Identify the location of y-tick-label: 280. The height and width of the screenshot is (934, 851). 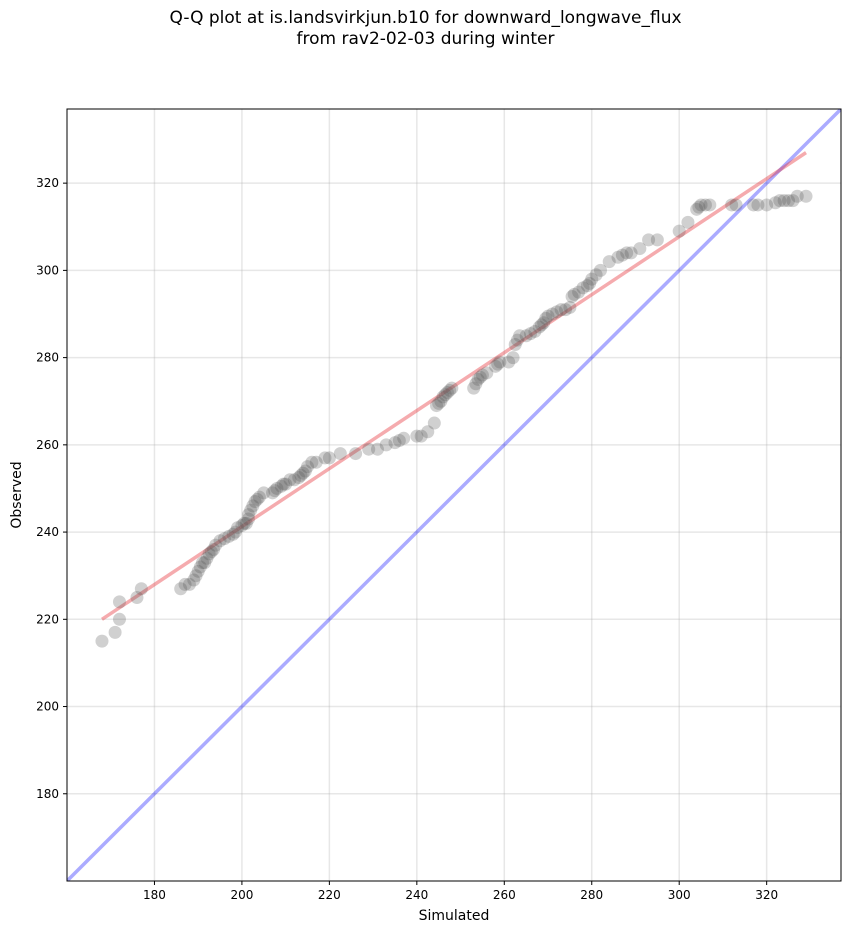
(47, 358).